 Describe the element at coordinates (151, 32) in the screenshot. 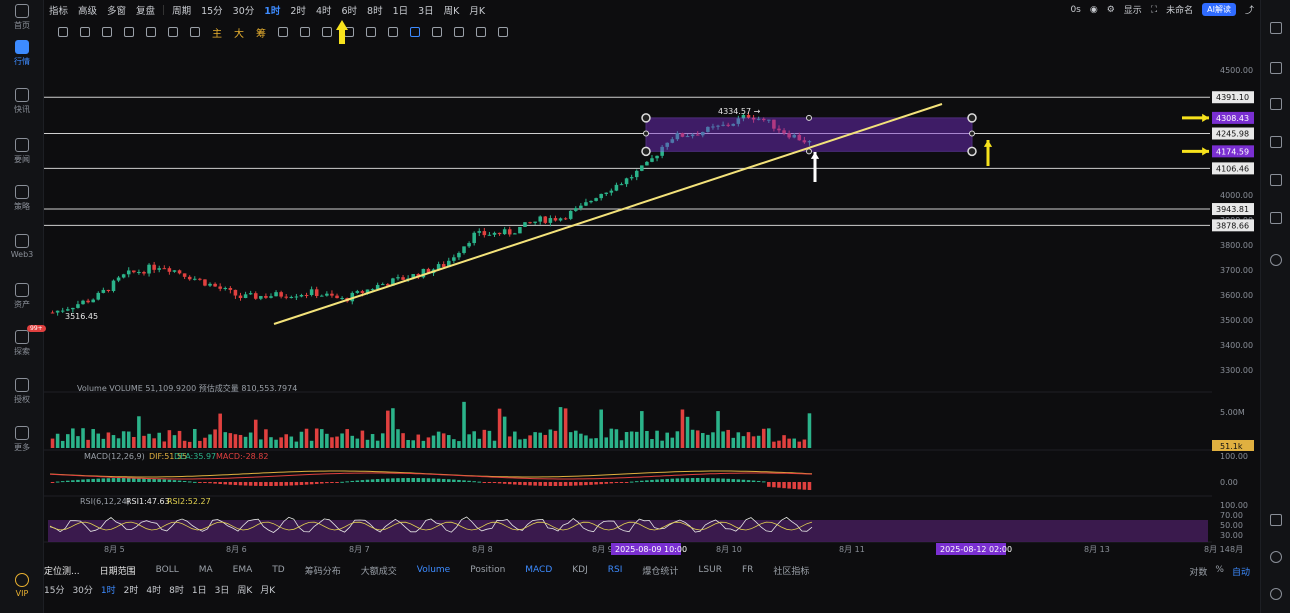

I see `fib-icon` at that location.